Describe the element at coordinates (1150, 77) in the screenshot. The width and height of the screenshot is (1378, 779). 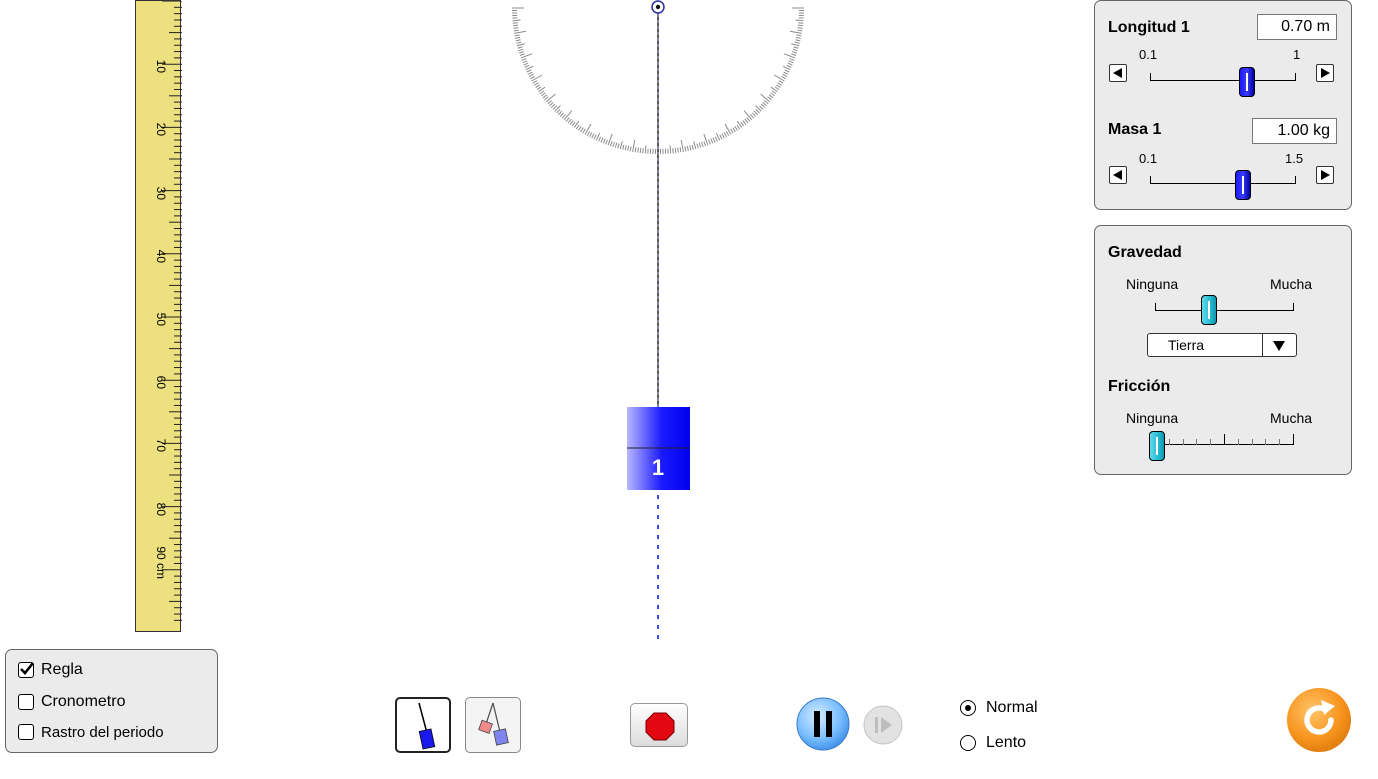
I see `length-tick-min` at that location.